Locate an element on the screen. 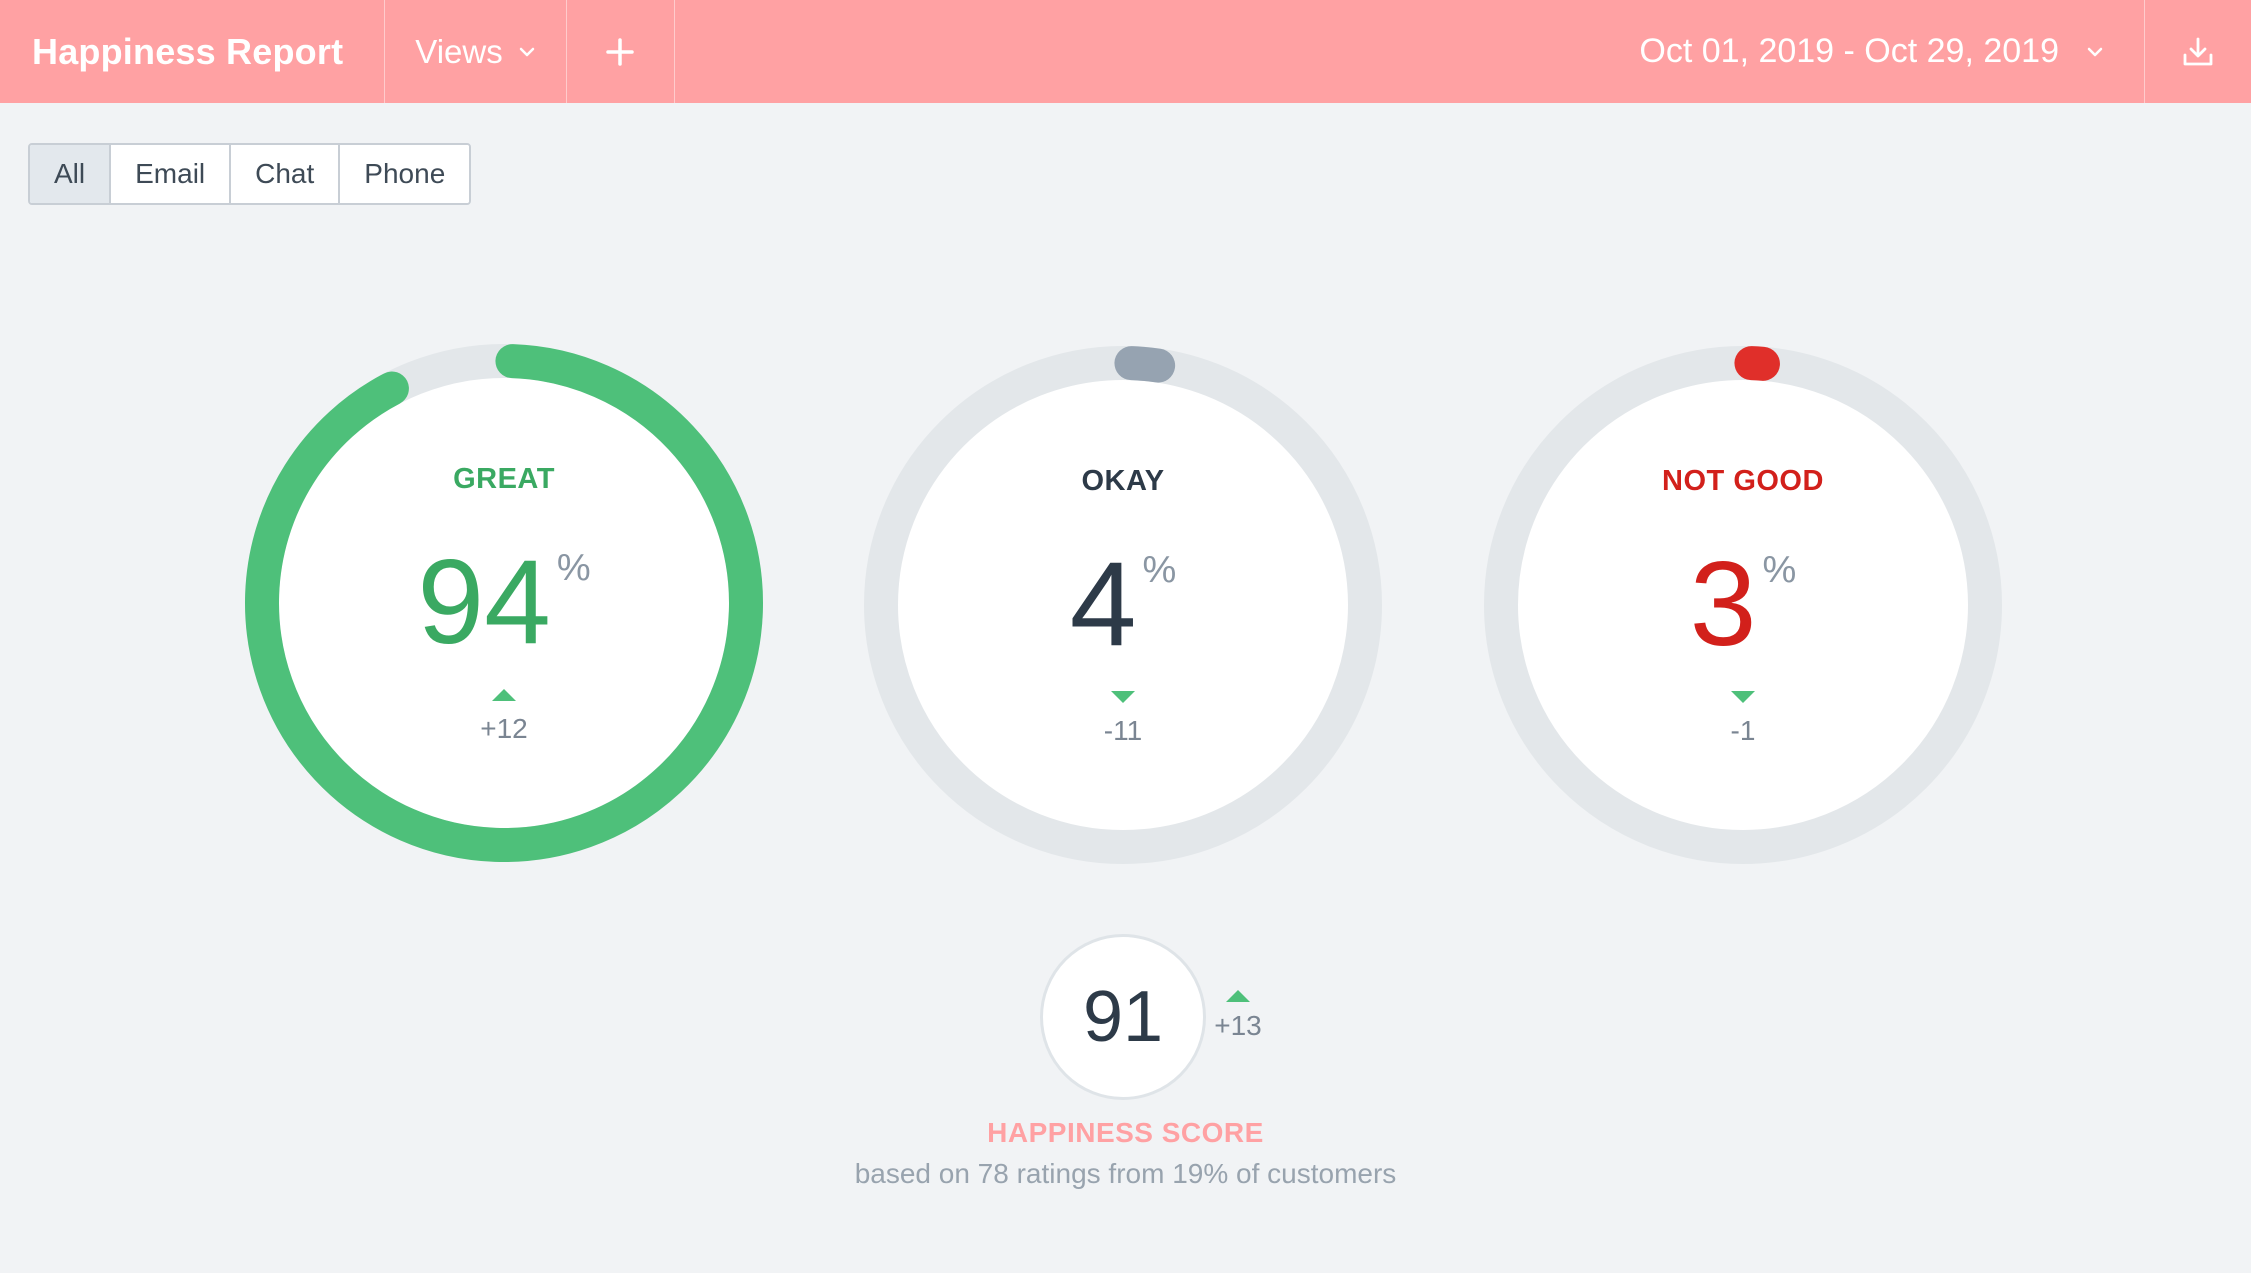 Image resolution: width=2251 pixels, height=1273 pixels. rating-not-good-card: NOT GOOD 3 % -1 is located at coordinates (1743, 605).